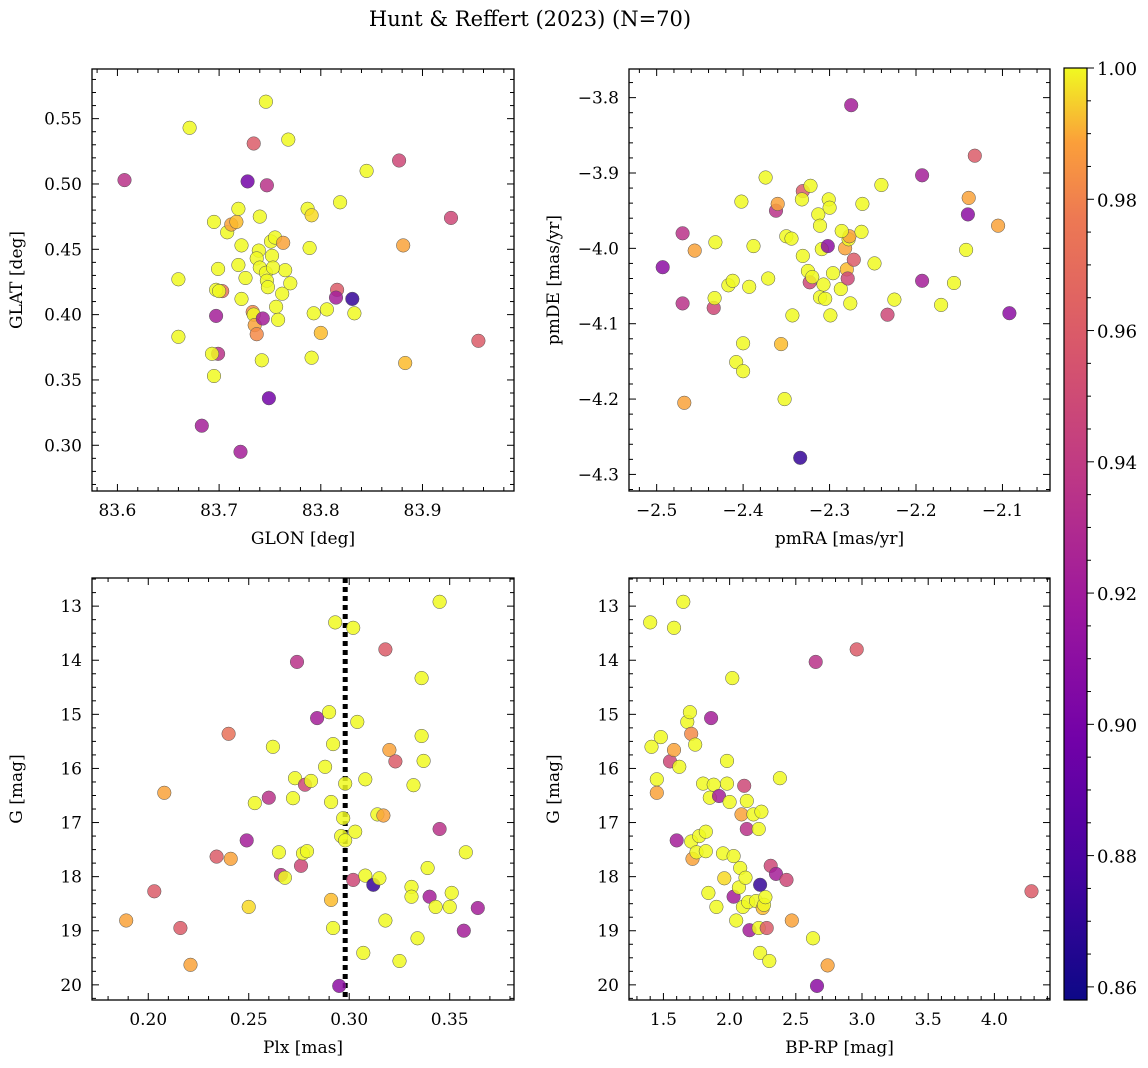  Describe the element at coordinates (608, 878) in the screenshot. I see `y-tick-label: 18` at that location.